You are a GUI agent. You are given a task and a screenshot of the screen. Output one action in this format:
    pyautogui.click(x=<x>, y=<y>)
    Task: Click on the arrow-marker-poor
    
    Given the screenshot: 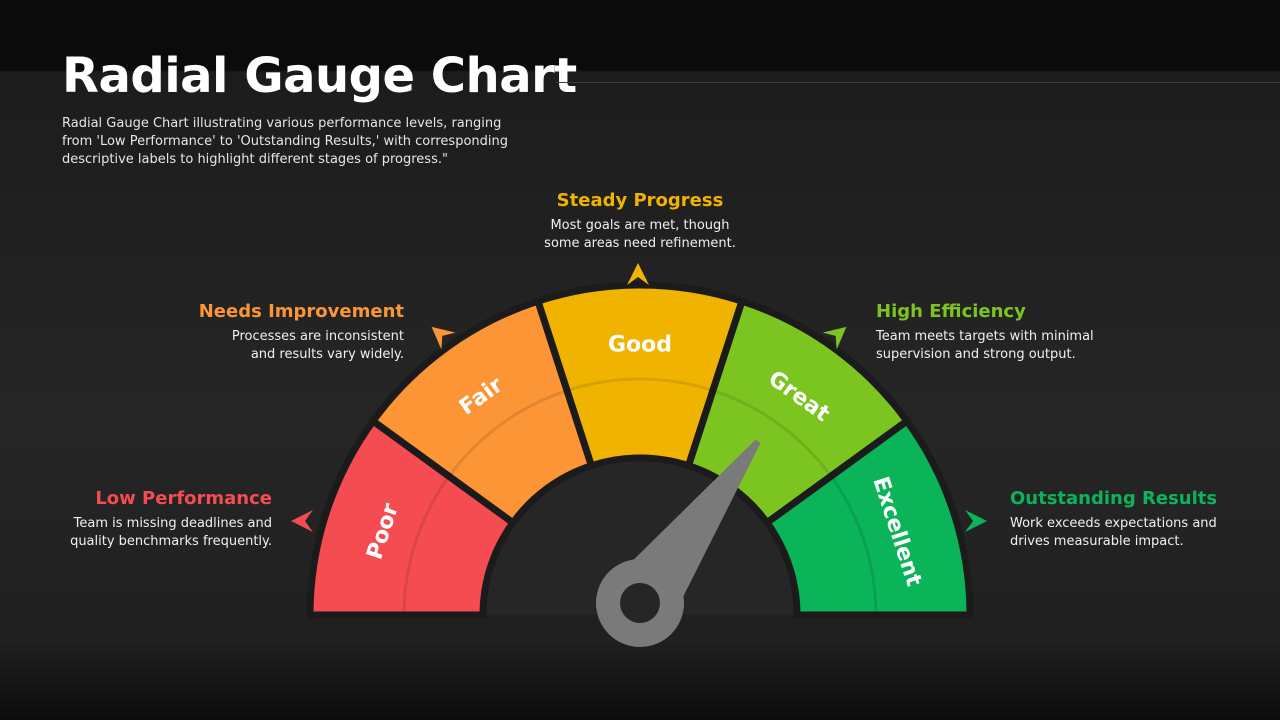 What is the action you would take?
    pyautogui.click(x=302, y=521)
    